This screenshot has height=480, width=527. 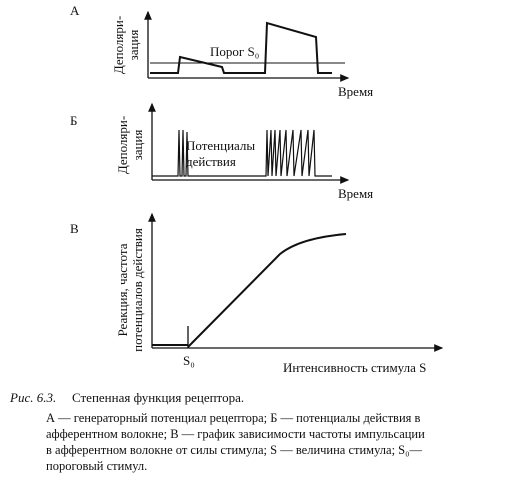 I want to click on threshold-label: S₀, so click(x=189, y=360).